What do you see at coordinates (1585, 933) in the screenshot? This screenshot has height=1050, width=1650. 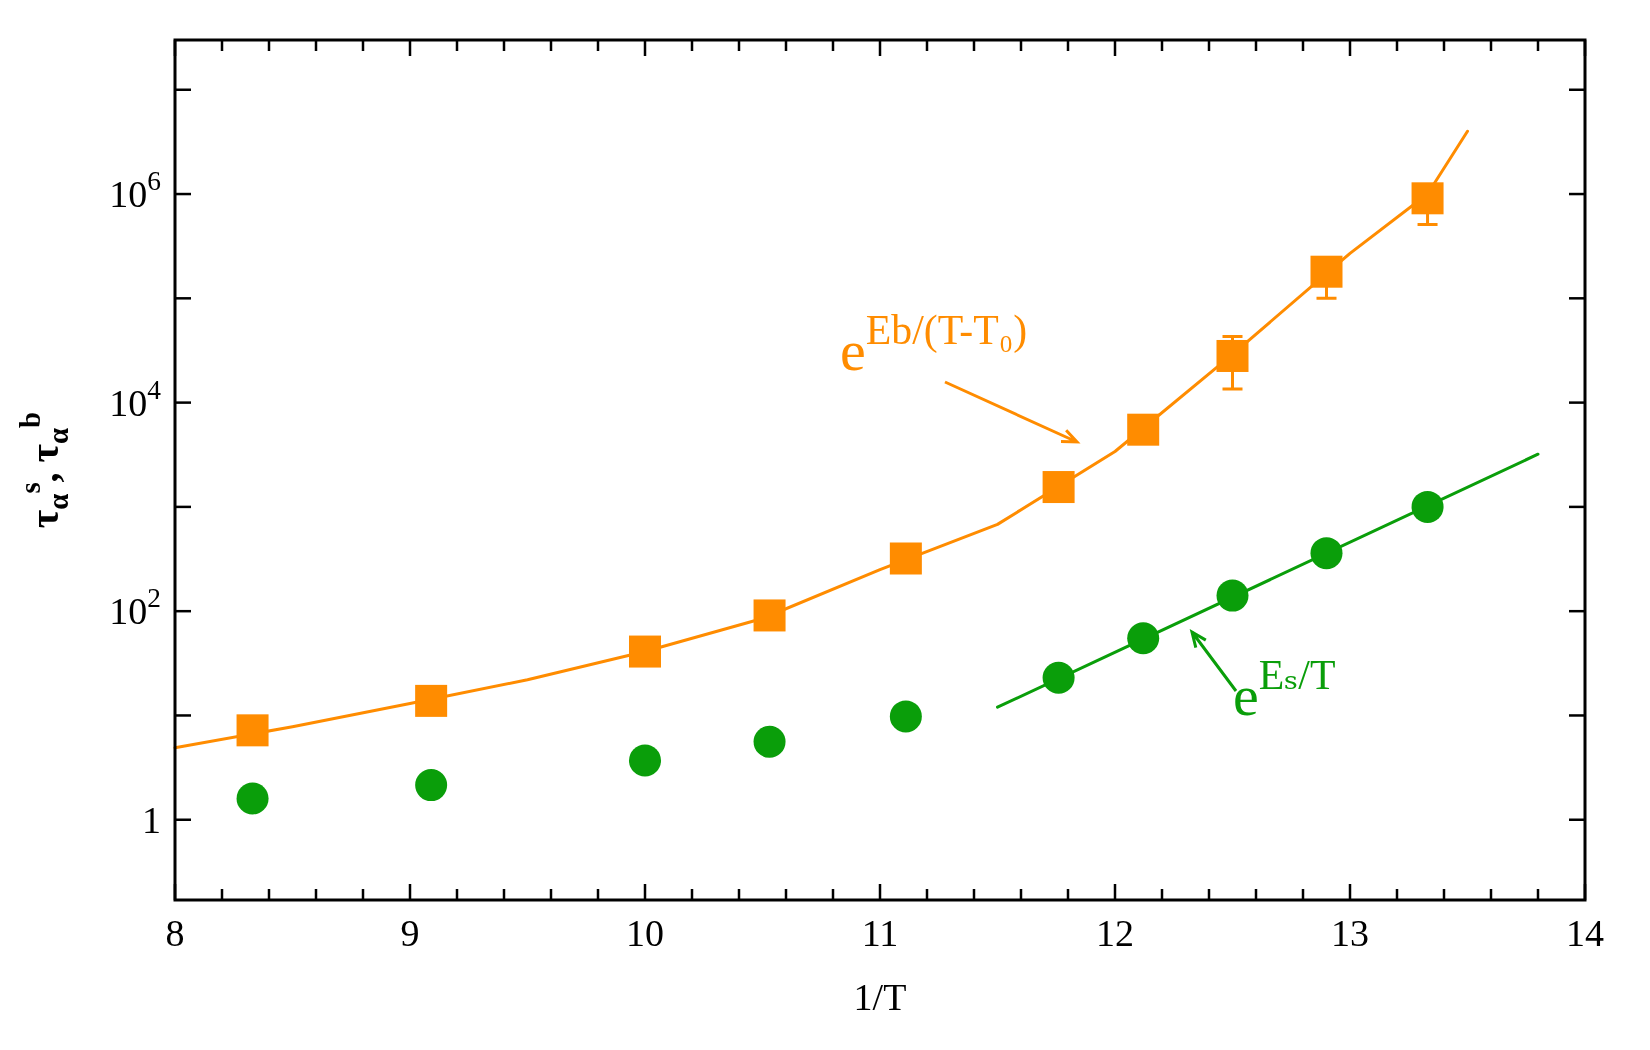 I see `x-tick-label: 14` at bounding box center [1585, 933].